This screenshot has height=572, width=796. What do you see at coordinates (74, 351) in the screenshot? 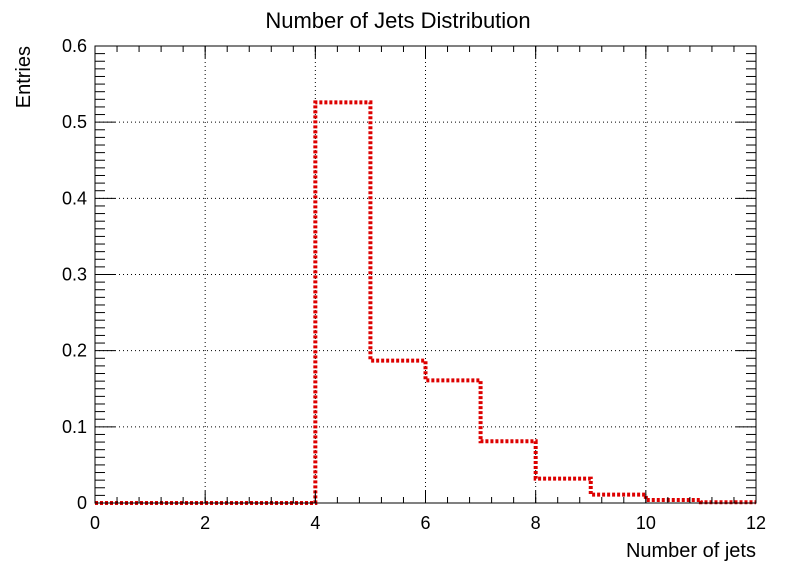
I see `y-tick-label: 0.2` at bounding box center [74, 351].